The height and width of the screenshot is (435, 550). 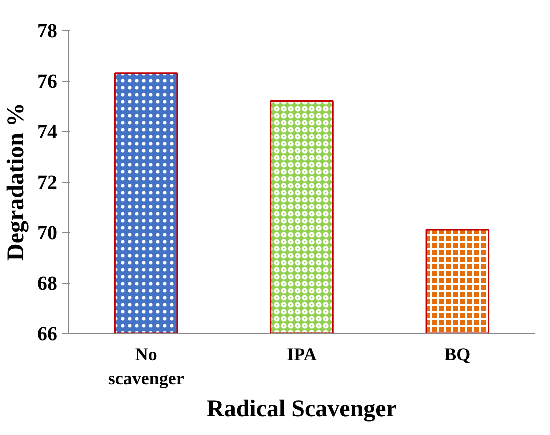 I want to click on y-axis-title: Degradation %, so click(x=17, y=181).